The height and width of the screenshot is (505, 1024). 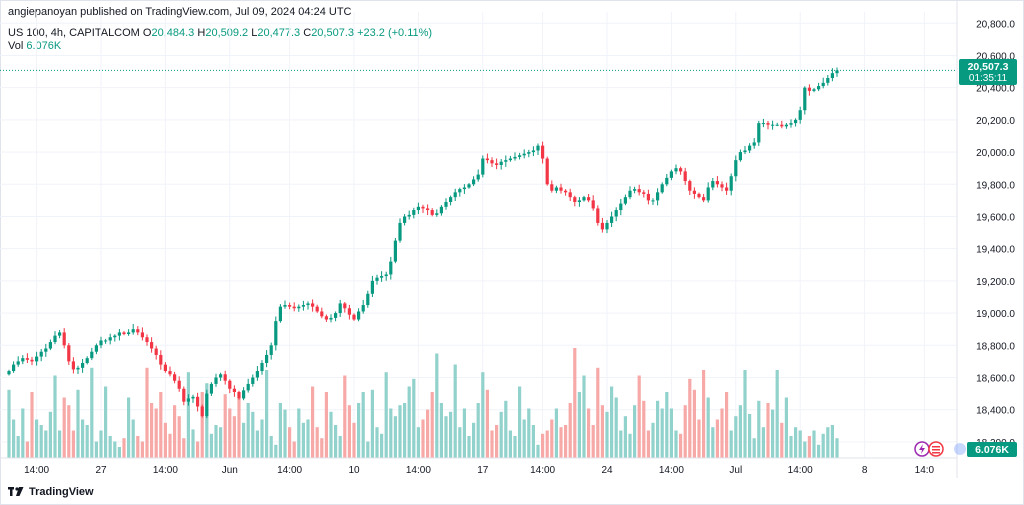 I want to click on open-value: 20,484.3, so click(x=173, y=33).